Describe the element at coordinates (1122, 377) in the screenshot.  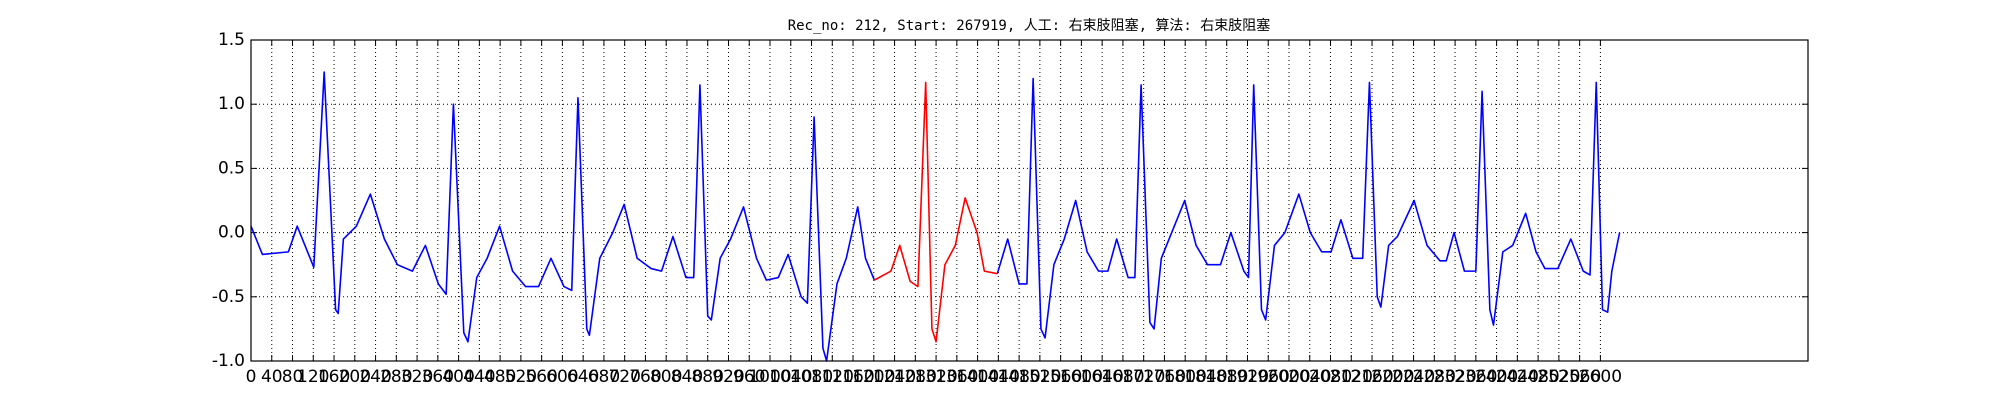
I see `x-tick-label: 1680` at that location.